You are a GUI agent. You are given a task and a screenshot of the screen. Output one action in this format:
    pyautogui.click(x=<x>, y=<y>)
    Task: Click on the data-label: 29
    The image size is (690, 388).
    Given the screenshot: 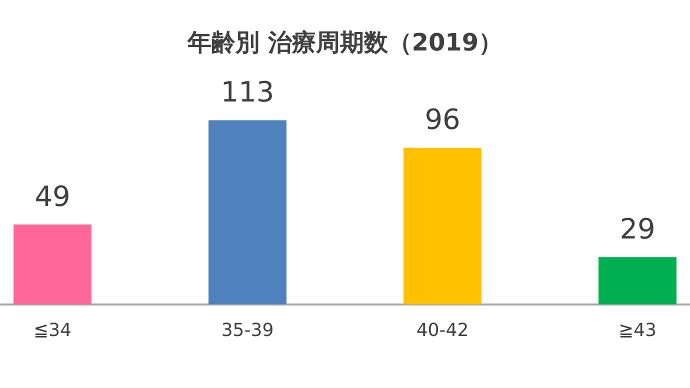 What is the action you would take?
    pyautogui.click(x=638, y=229)
    